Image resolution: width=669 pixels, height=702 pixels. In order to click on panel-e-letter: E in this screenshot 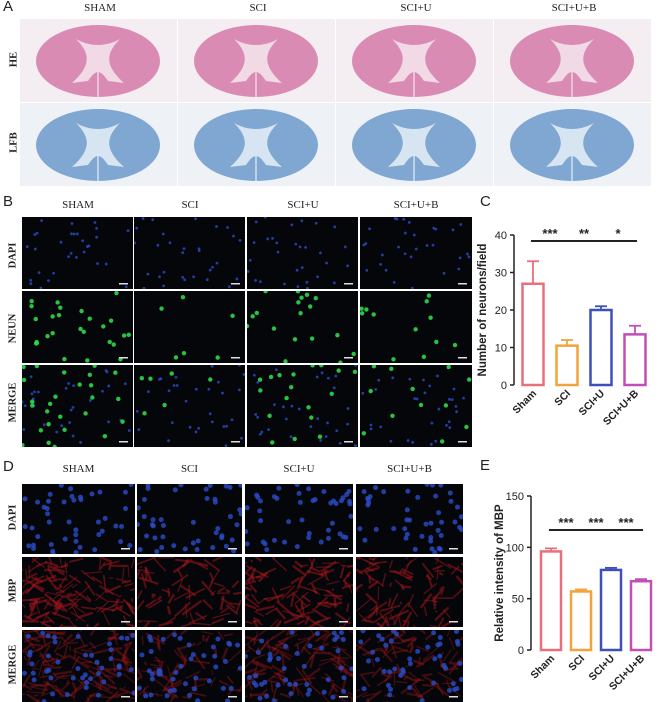, I will do `click(485, 465)`.